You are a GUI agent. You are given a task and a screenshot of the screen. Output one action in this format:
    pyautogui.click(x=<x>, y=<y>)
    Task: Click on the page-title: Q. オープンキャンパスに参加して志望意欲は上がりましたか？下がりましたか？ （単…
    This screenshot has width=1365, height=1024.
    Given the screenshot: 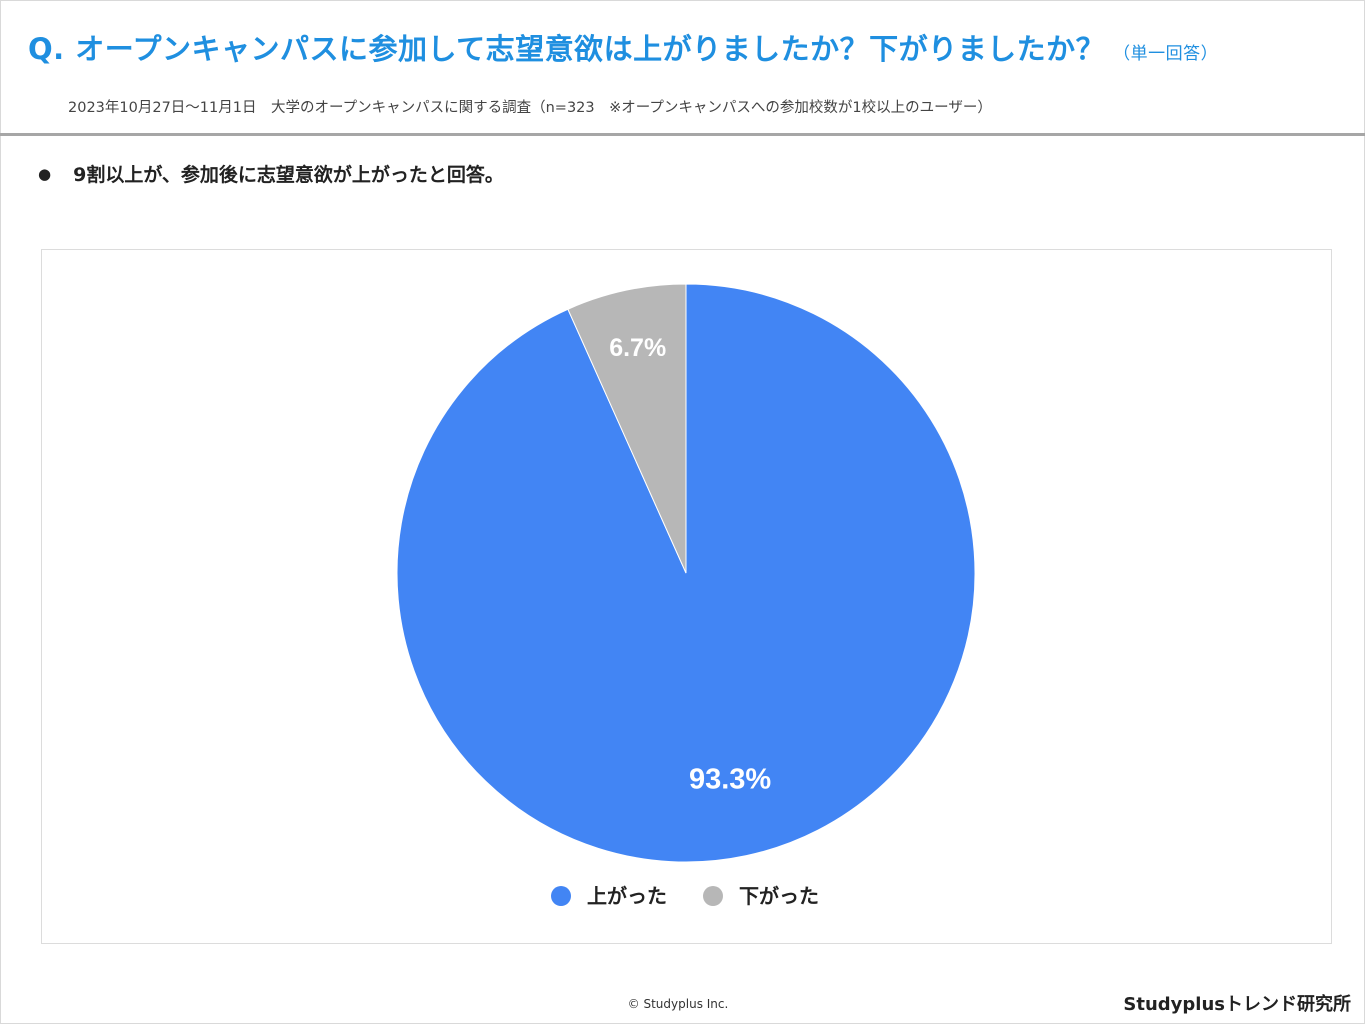 What is the action you would take?
    pyautogui.click(x=623, y=47)
    